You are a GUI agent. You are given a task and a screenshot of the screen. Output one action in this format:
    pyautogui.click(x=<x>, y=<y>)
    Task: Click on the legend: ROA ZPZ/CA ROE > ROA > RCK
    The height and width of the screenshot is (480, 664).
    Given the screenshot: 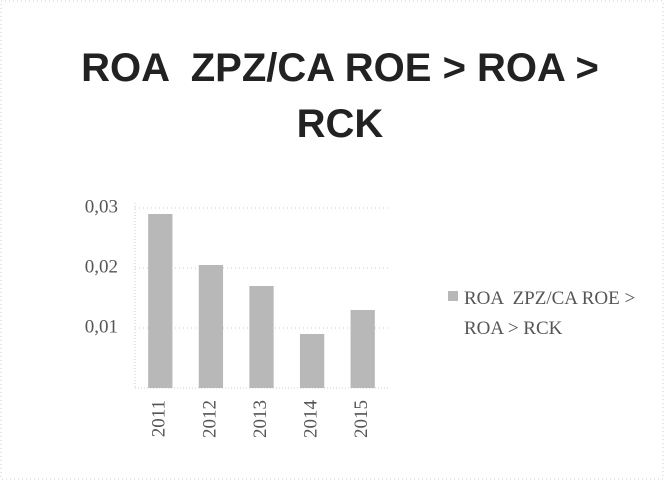 What is the action you would take?
    pyautogui.click(x=546, y=314)
    